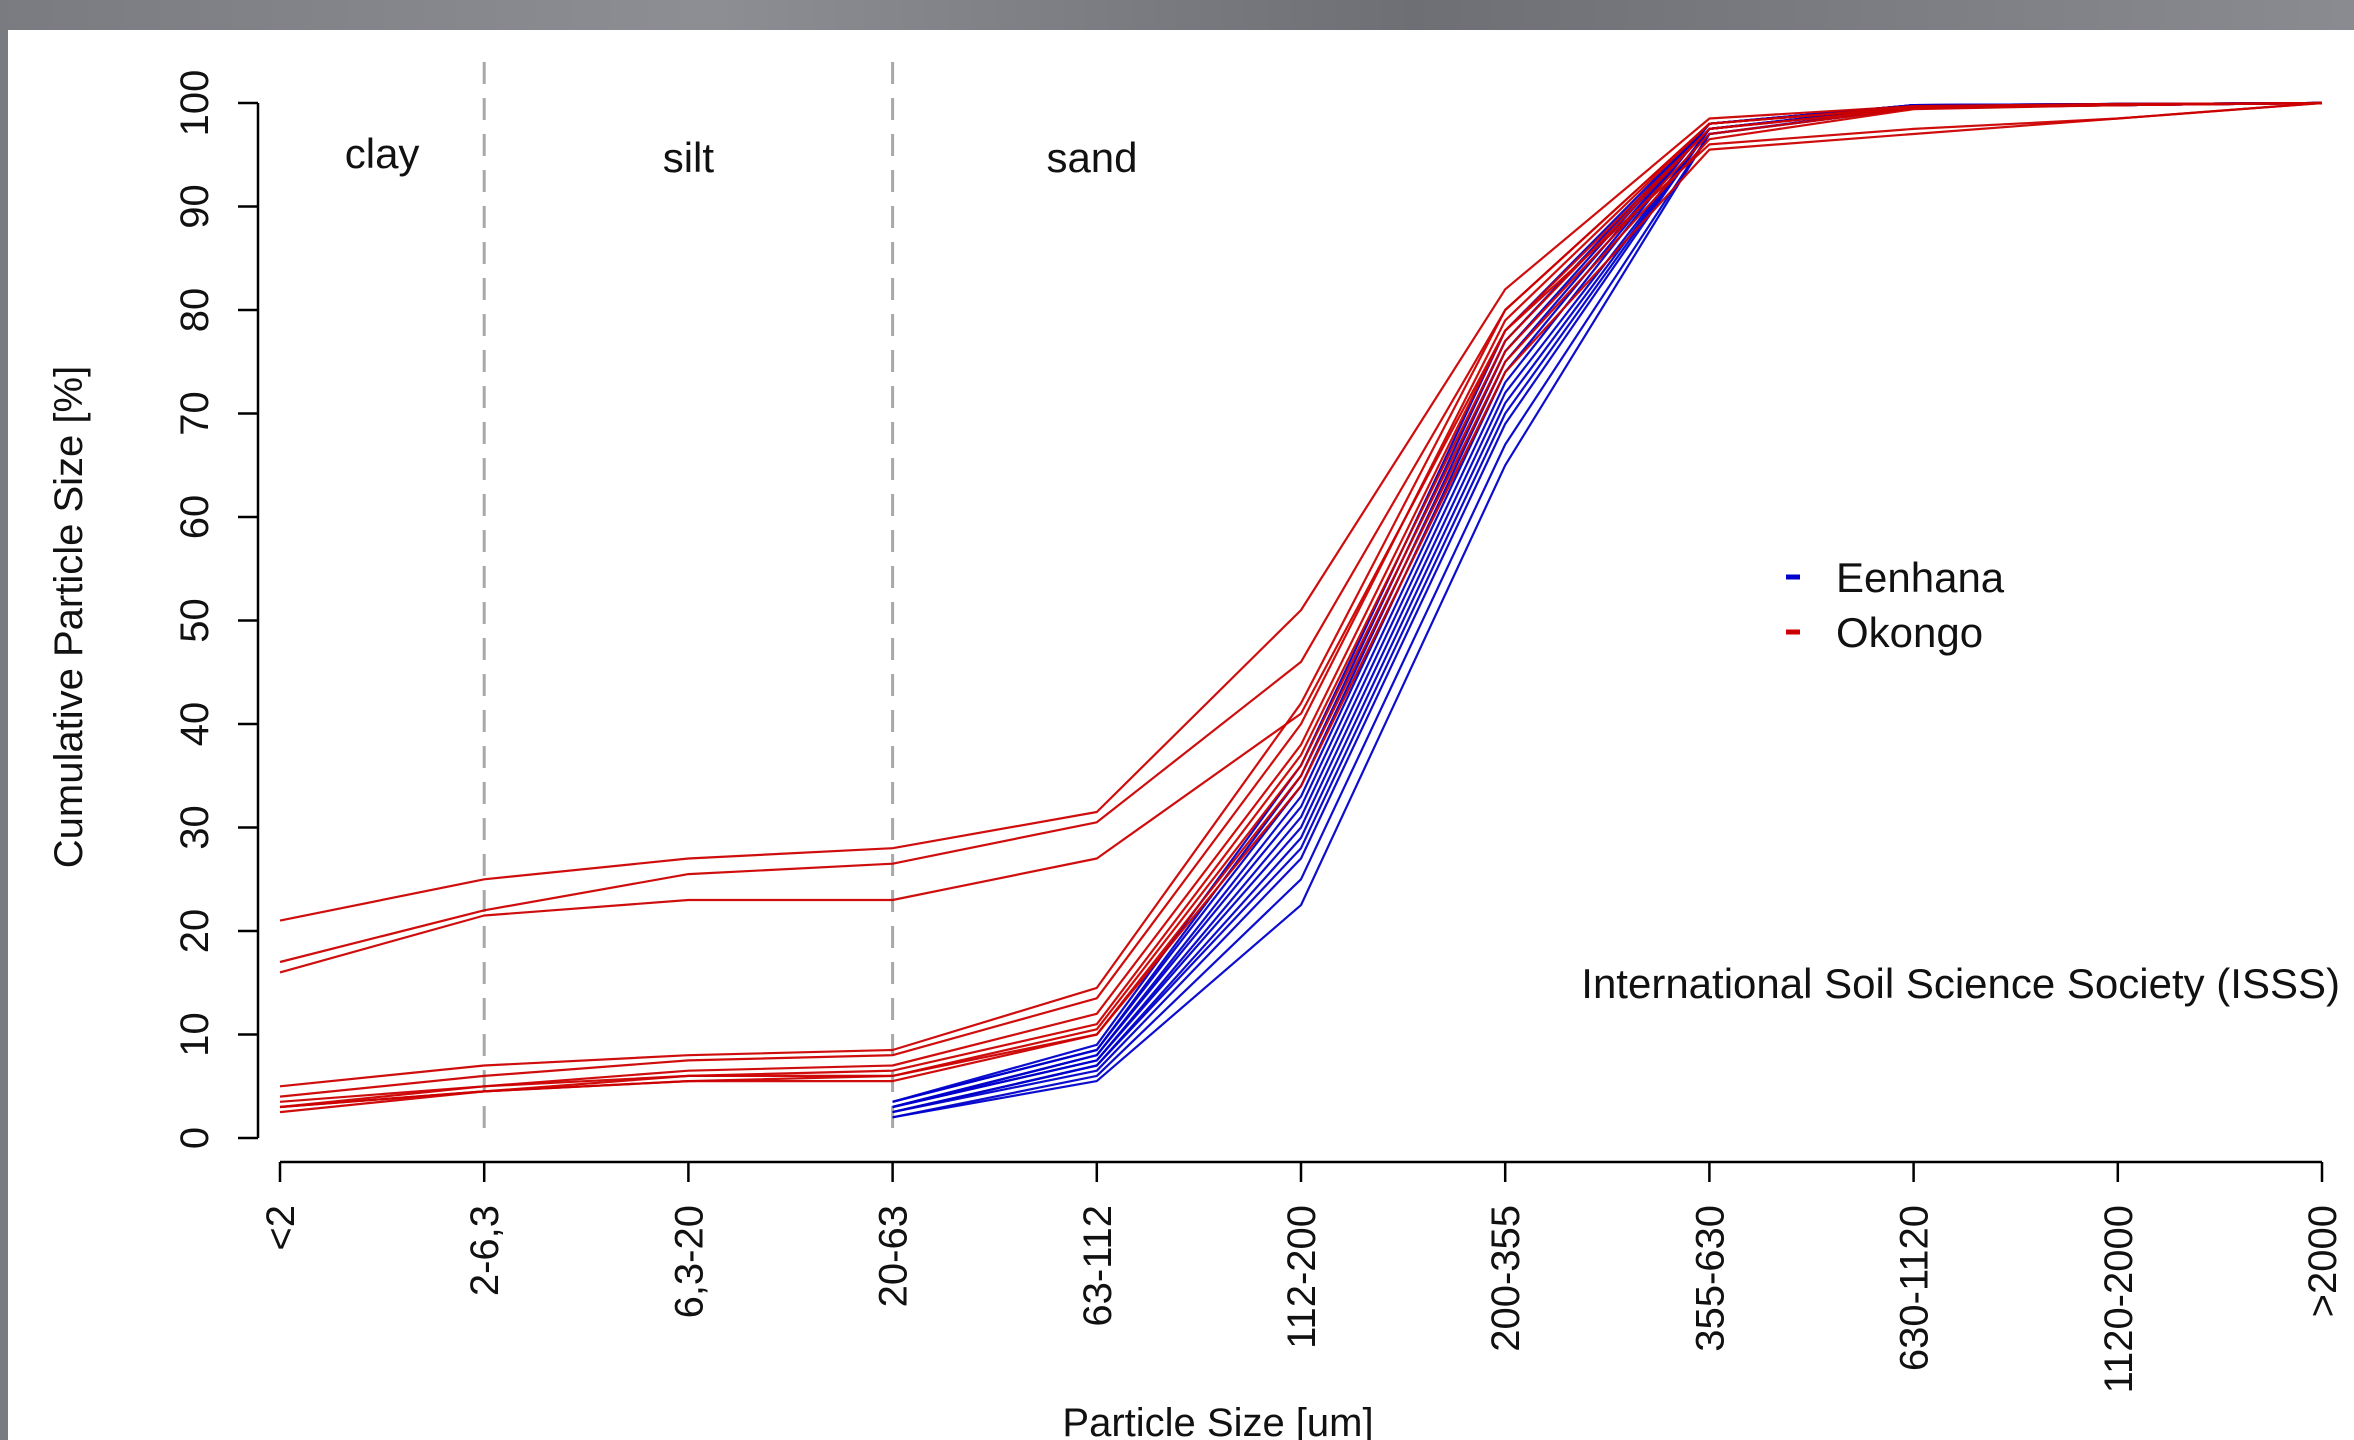  Describe the element at coordinates (741, 155) in the screenshot. I see `region-labels: clay silt sand` at that location.